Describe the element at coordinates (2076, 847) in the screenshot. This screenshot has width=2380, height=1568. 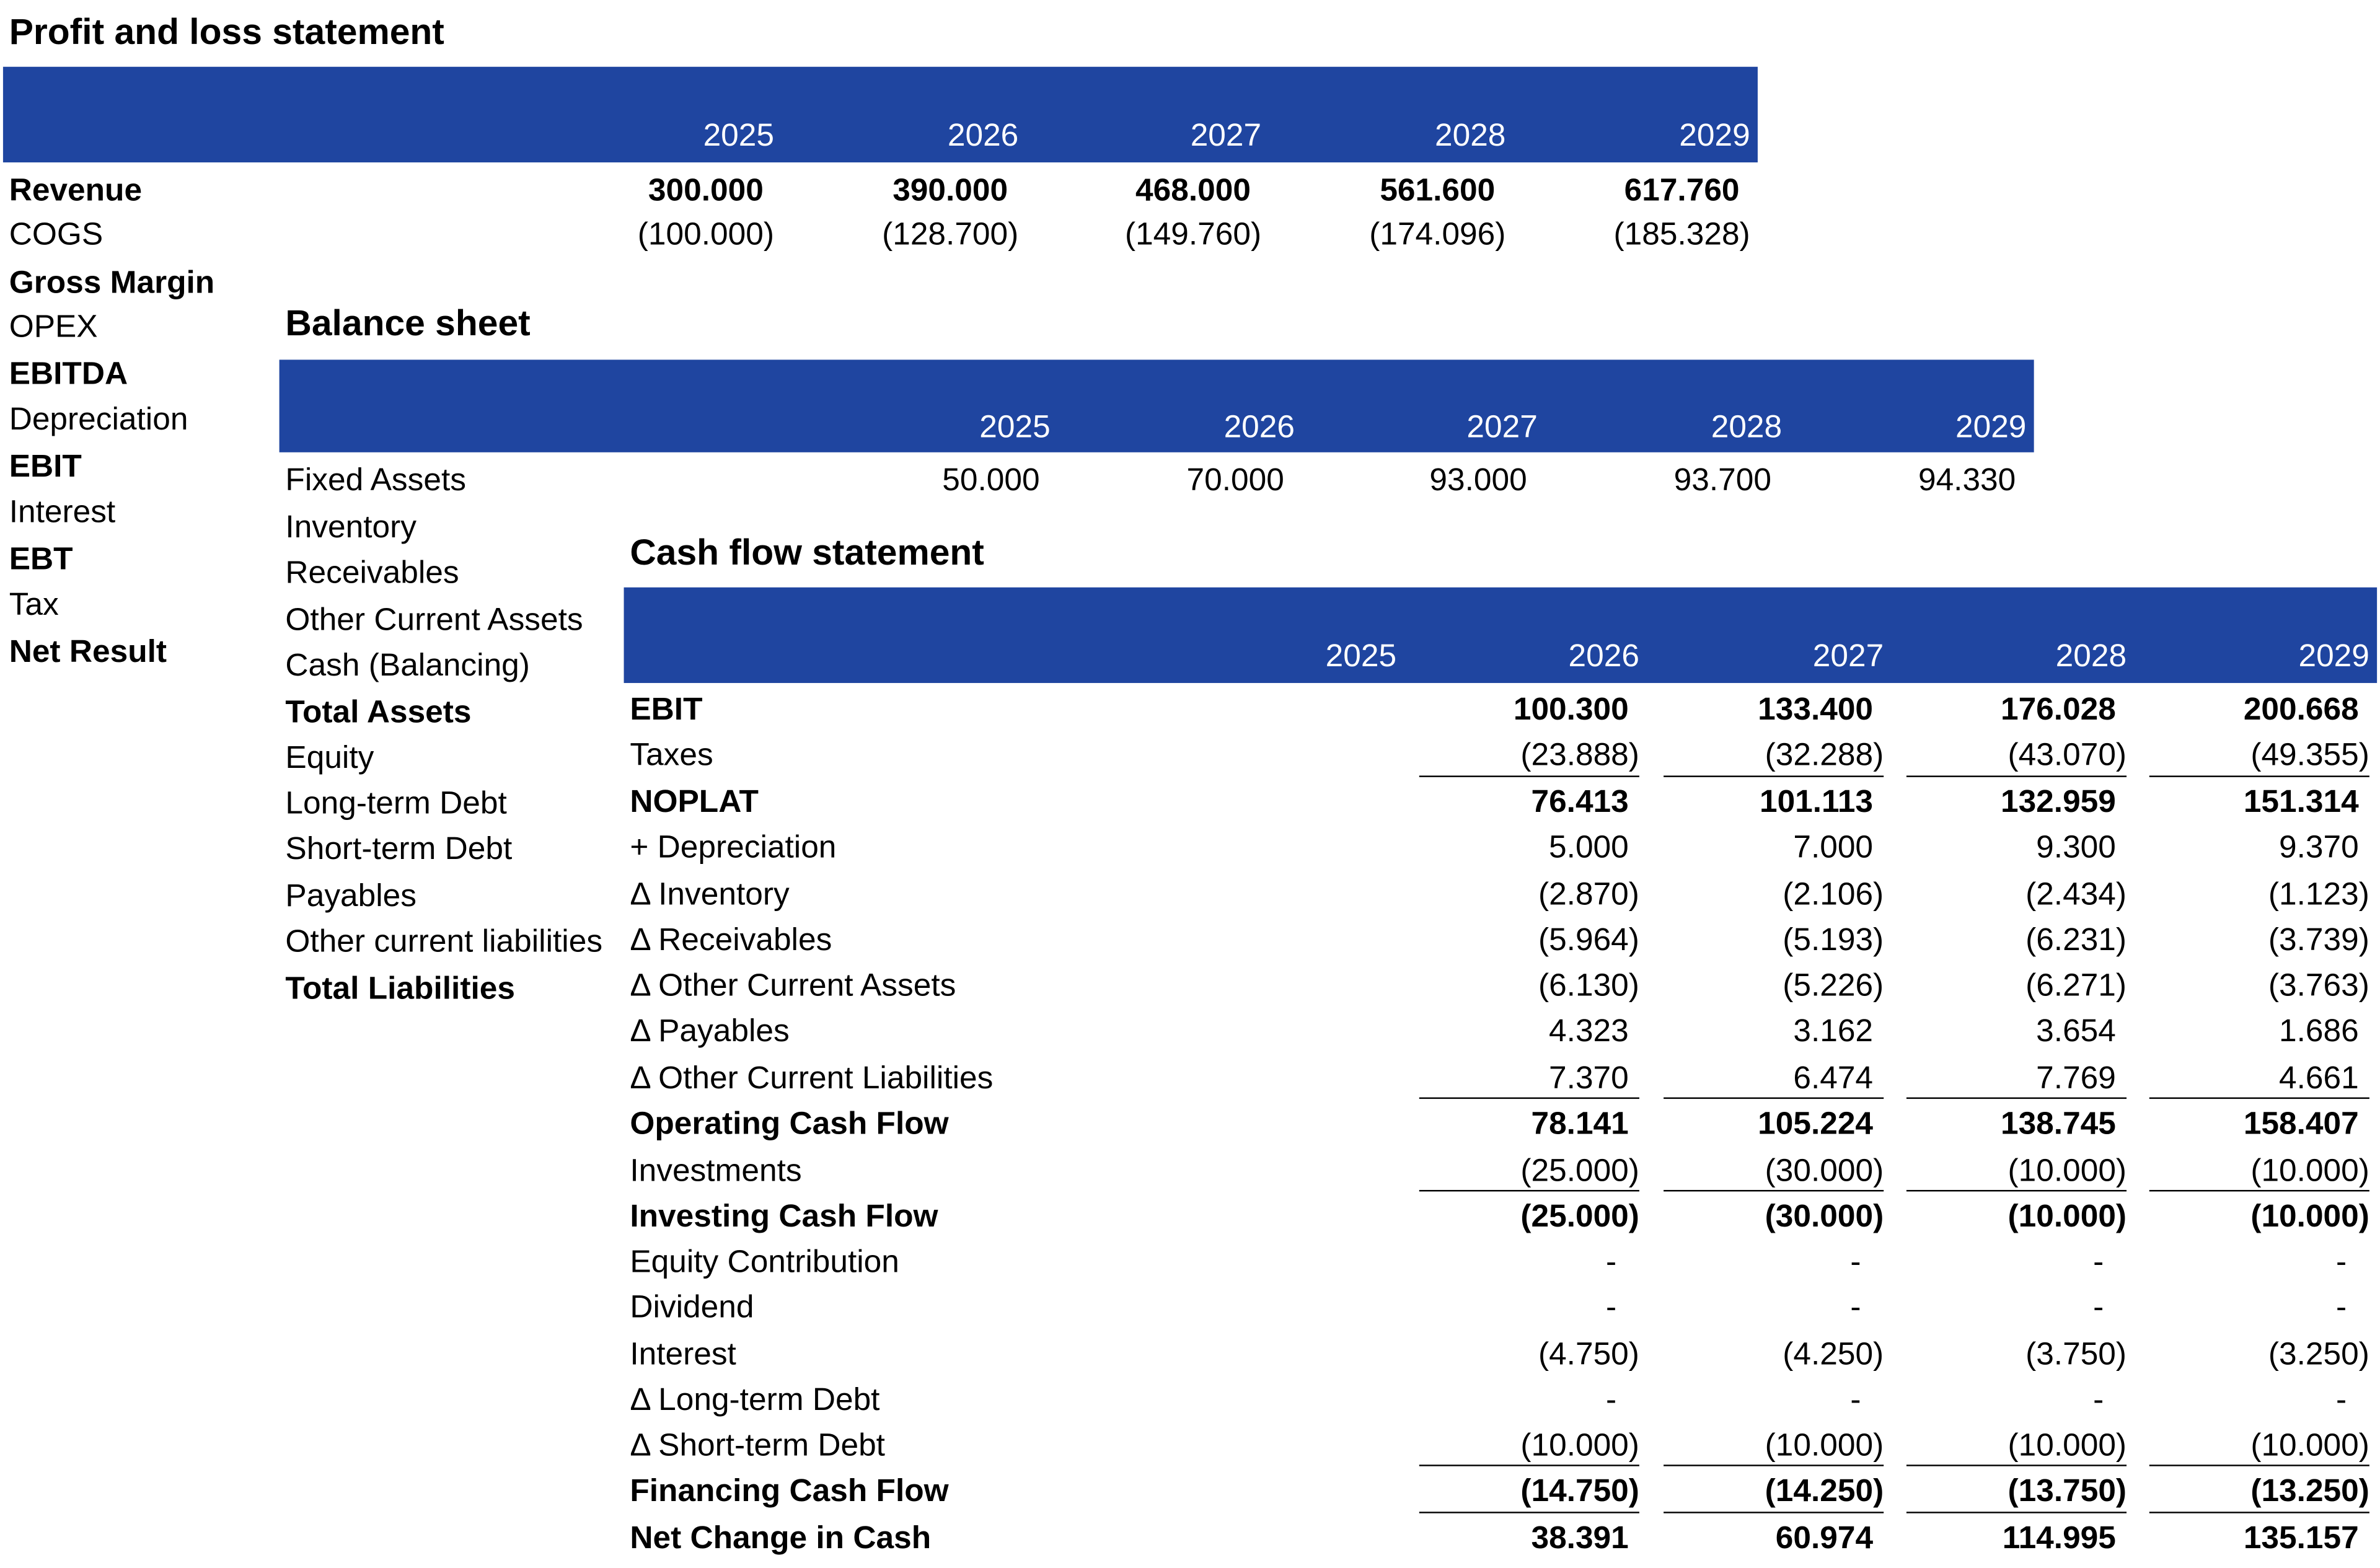
I see `cell-value: 9.300` at that location.